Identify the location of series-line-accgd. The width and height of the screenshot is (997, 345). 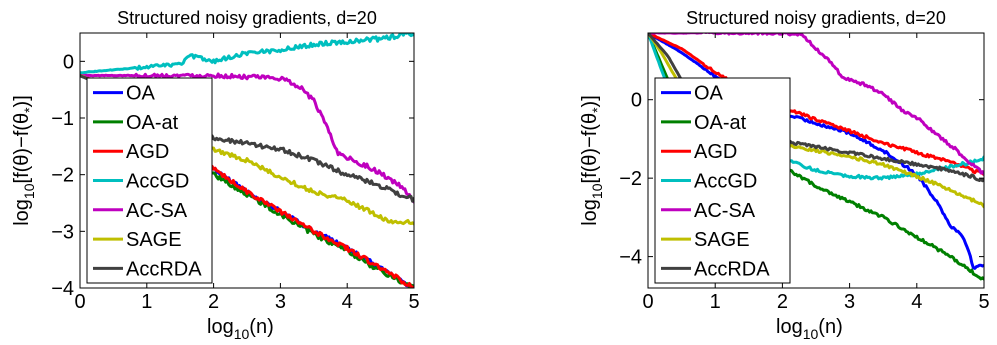
(247, 54).